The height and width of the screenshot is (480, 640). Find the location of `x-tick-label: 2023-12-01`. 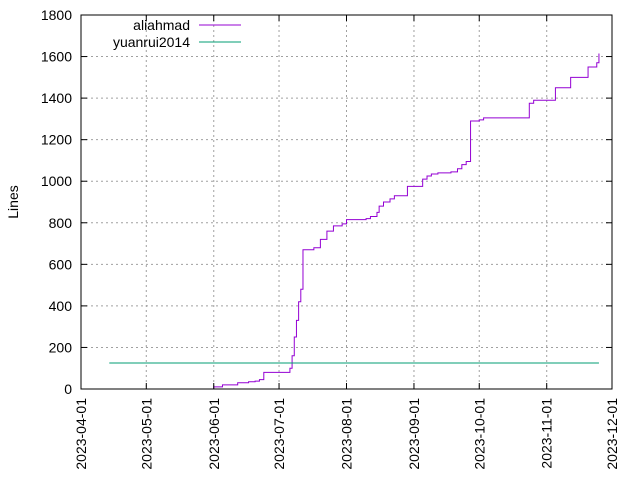

x-tick-label: 2023-12-01 is located at coordinates (612, 434).